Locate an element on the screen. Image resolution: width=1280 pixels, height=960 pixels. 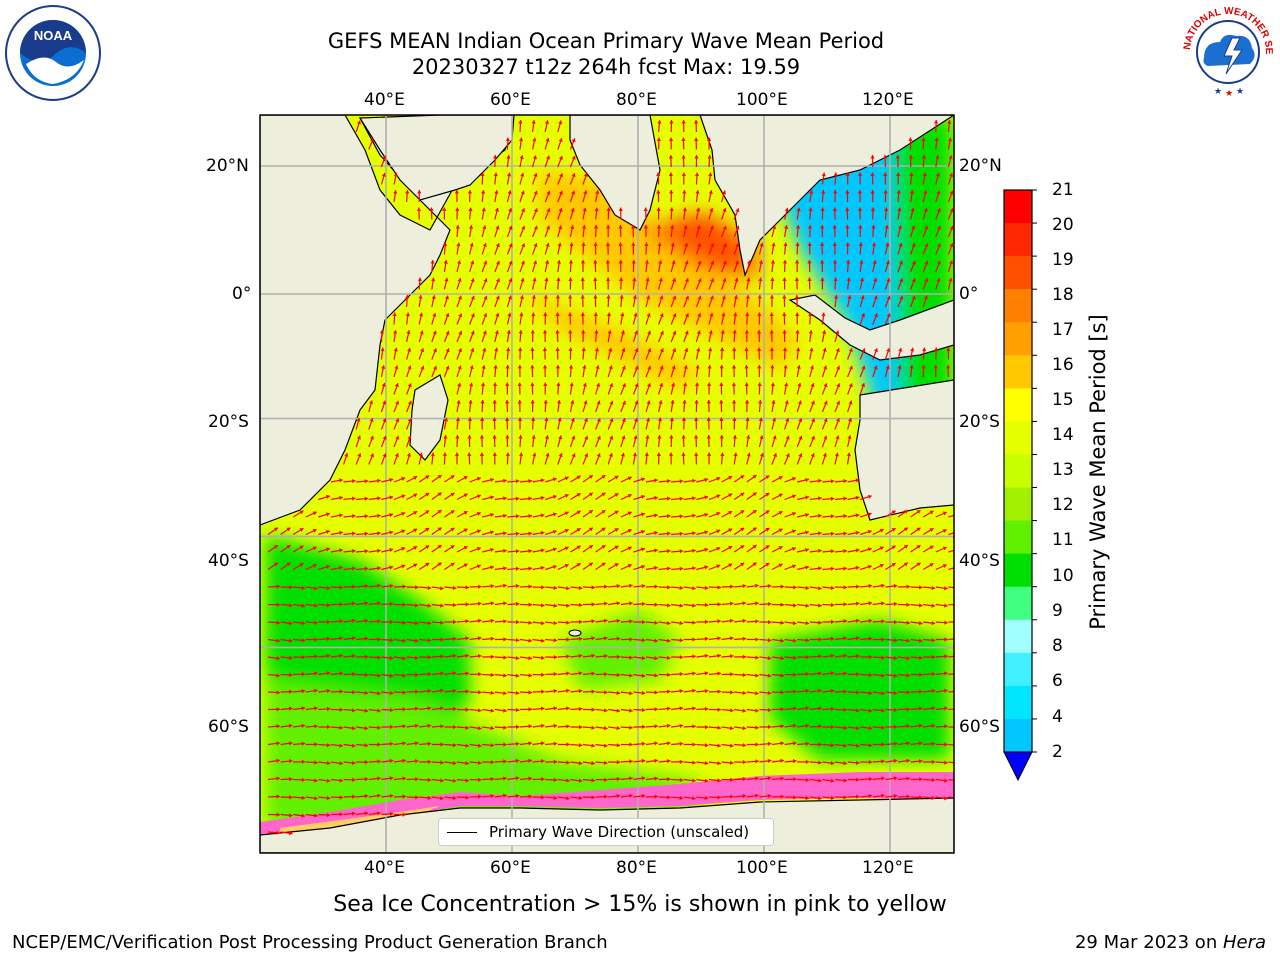
colorbar-tick: 18 is located at coordinates (1063, 295).